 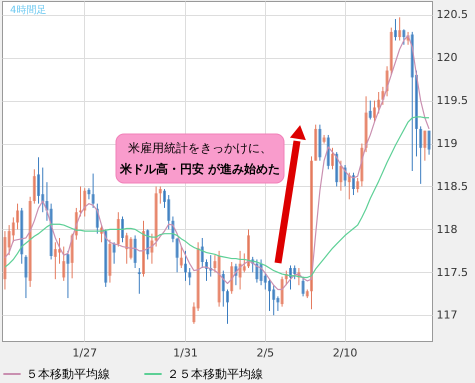 I want to click on legend-label: ２５本移動平均線, so click(x=215, y=374).